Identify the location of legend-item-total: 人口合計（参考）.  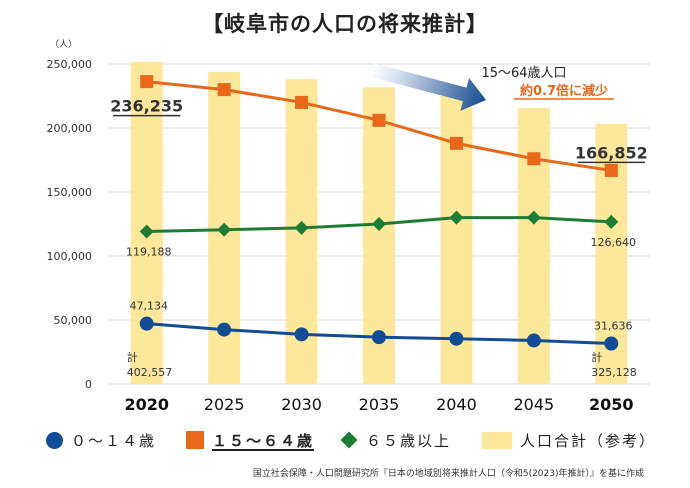
(569, 440).